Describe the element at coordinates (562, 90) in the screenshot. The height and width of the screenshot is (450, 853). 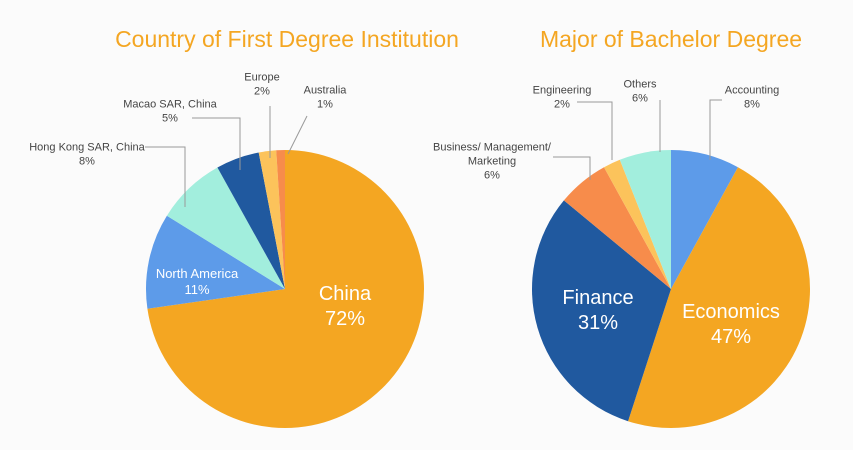
I see `category-label: Engineering` at that location.